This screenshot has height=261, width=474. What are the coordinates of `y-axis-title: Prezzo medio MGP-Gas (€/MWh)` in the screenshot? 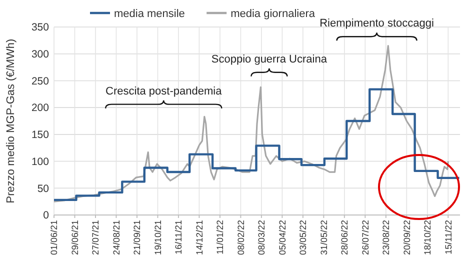 It's located at (11, 121).